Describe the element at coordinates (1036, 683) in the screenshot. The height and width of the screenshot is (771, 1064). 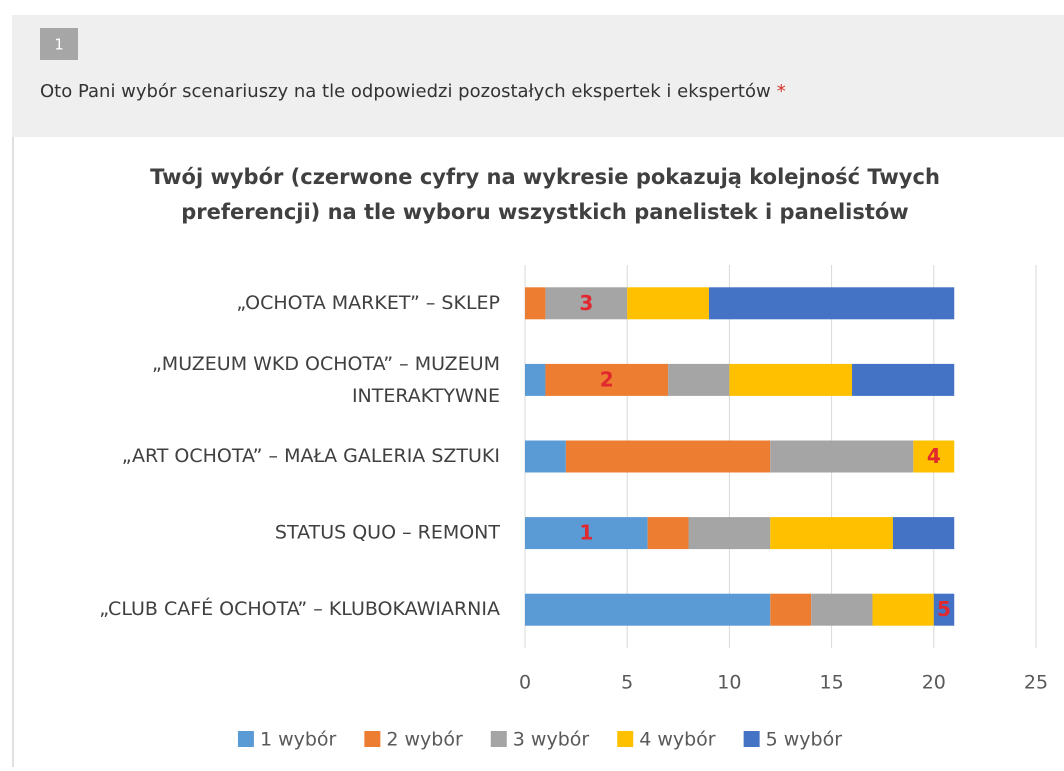
I see `x-tick-label: 25` at that location.